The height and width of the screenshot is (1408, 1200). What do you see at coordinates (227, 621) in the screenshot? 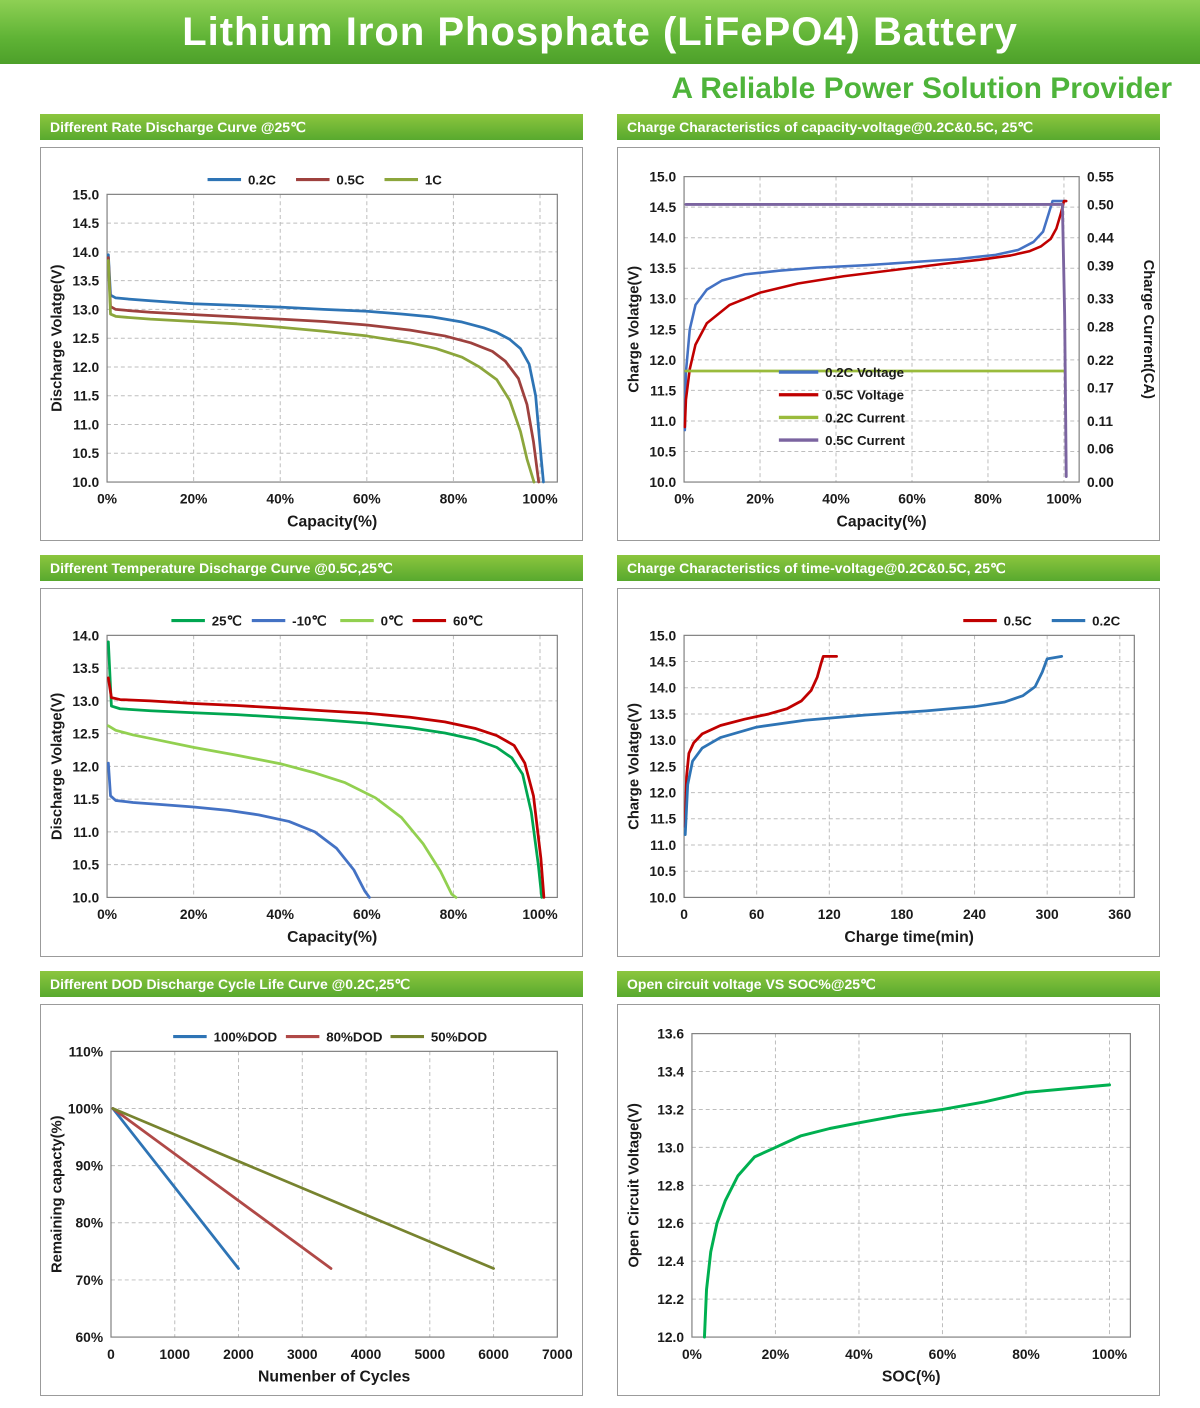
I see `svg-text: 25℃` at bounding box center [227, 621].